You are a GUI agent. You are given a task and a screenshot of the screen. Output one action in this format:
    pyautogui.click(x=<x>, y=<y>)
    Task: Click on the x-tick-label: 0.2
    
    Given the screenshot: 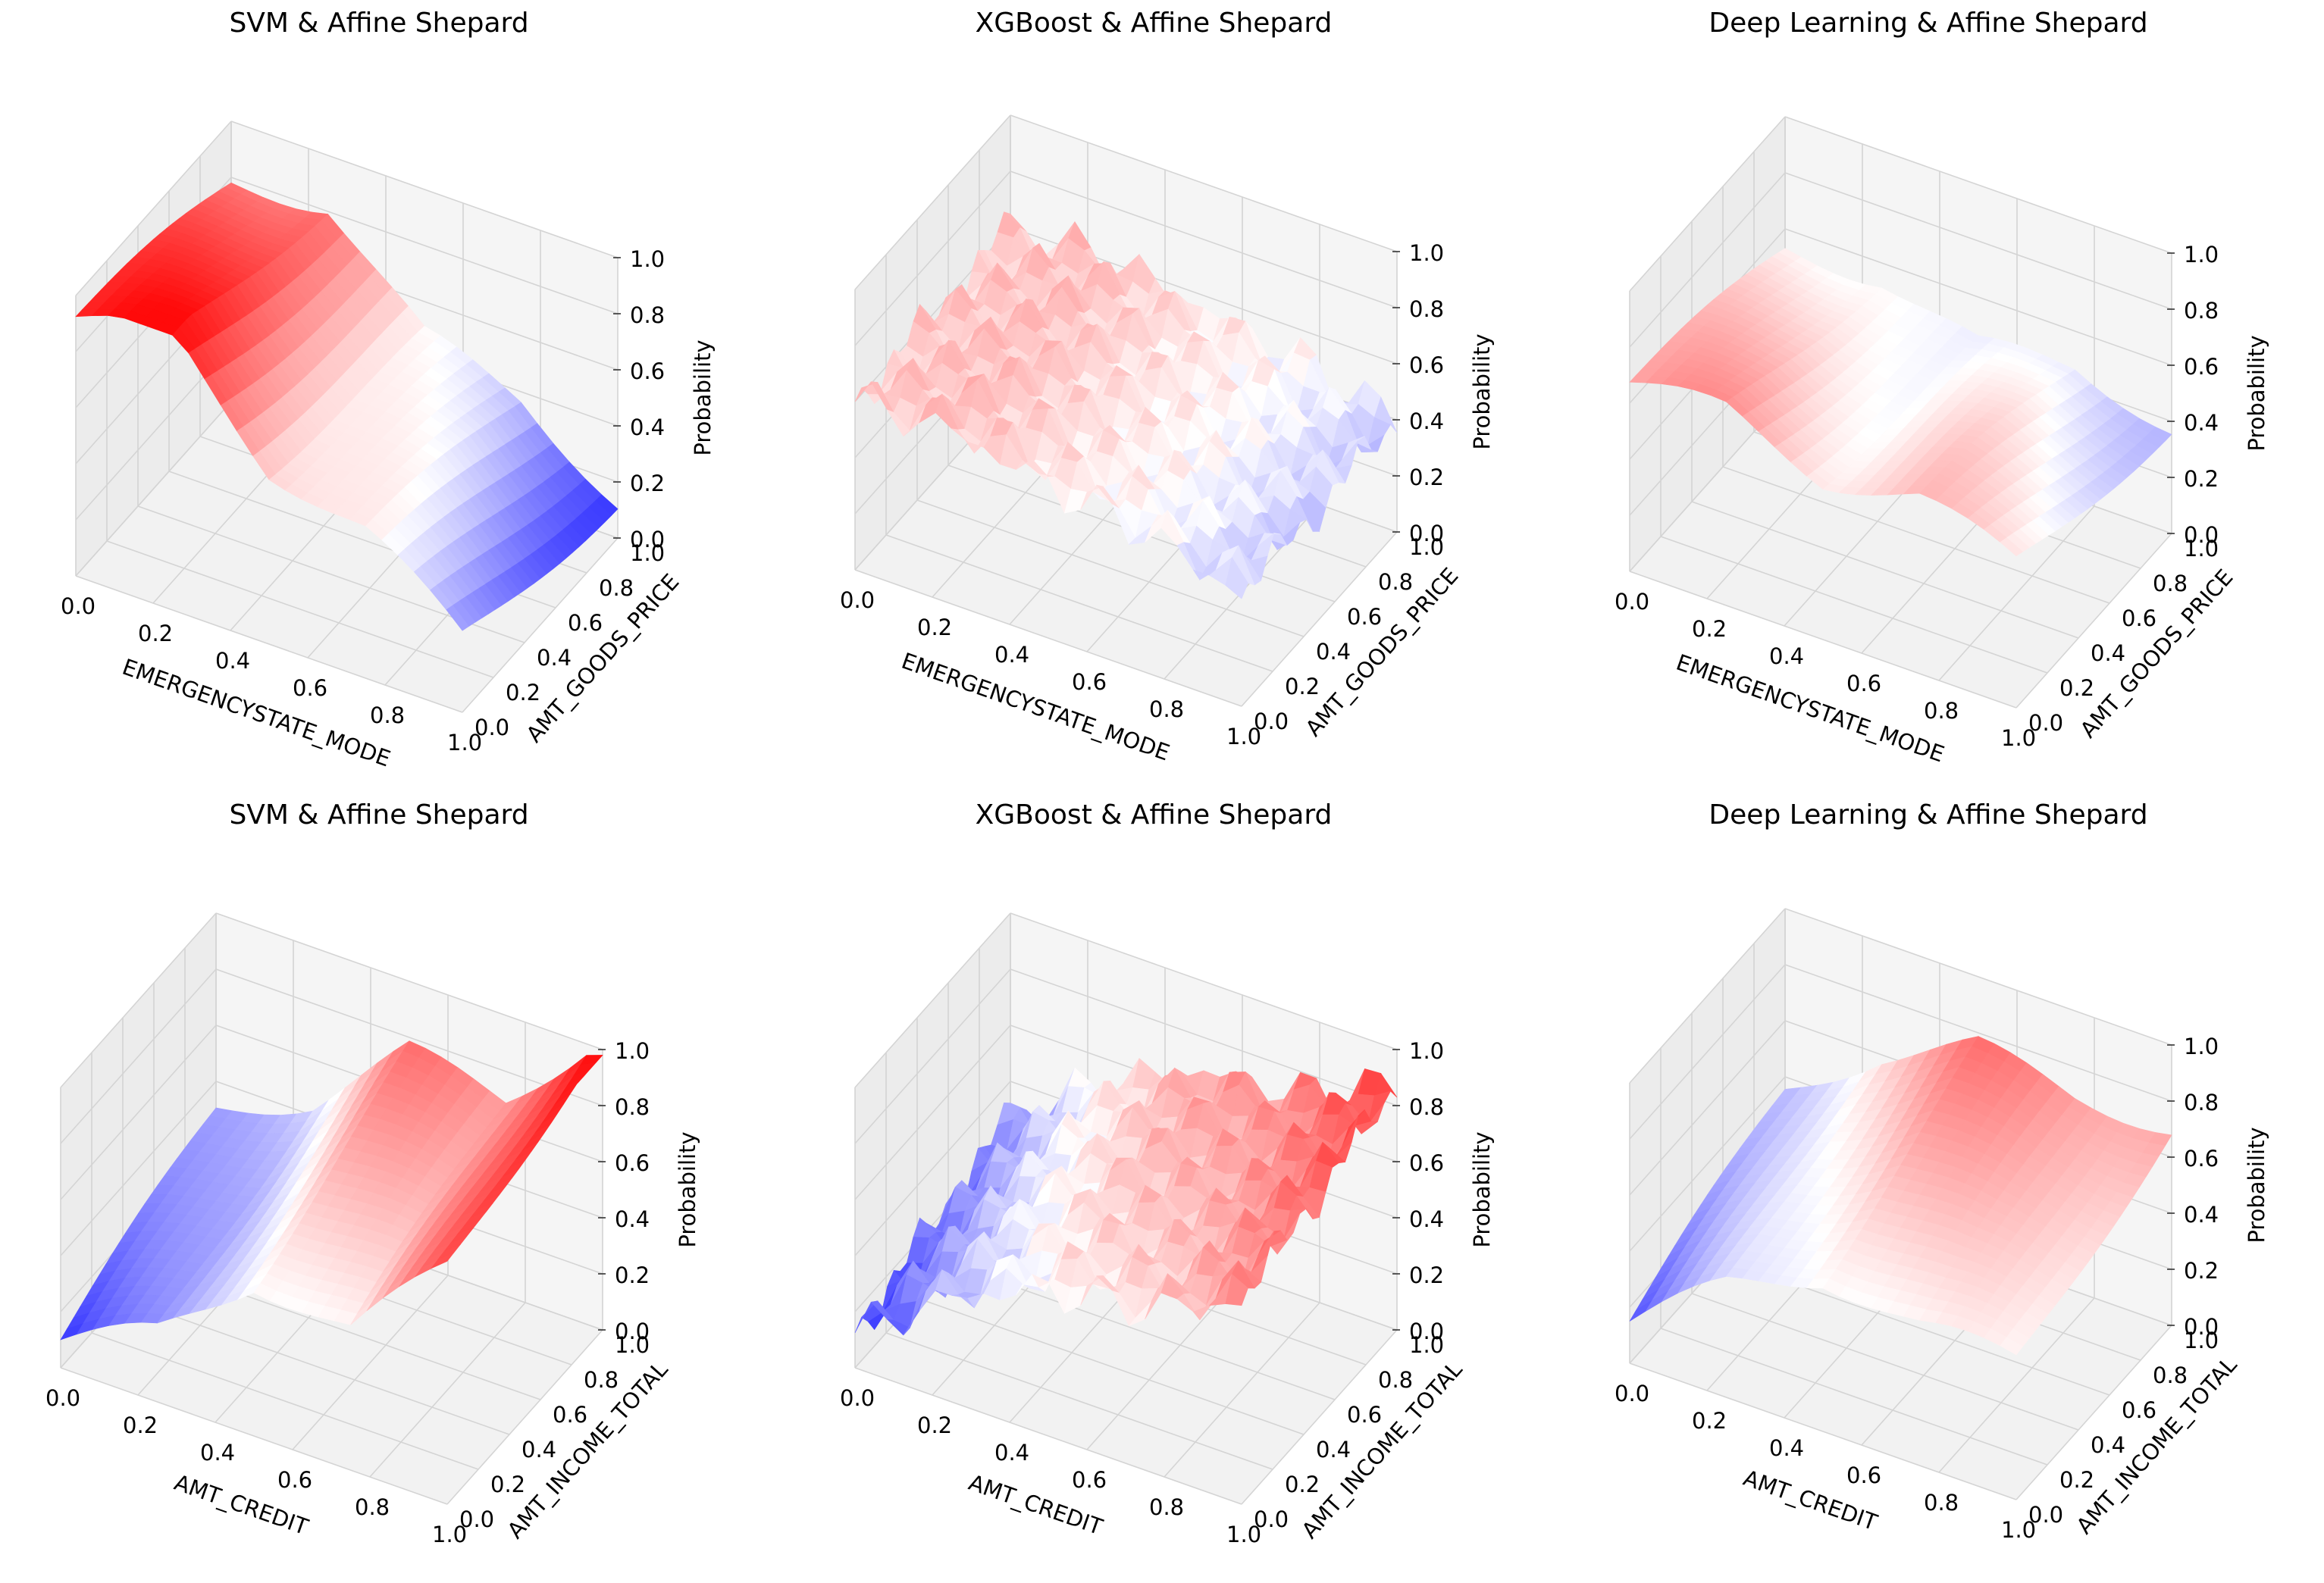 What is the action you would take?
    pyautogui.click(x=155, y=633)
    